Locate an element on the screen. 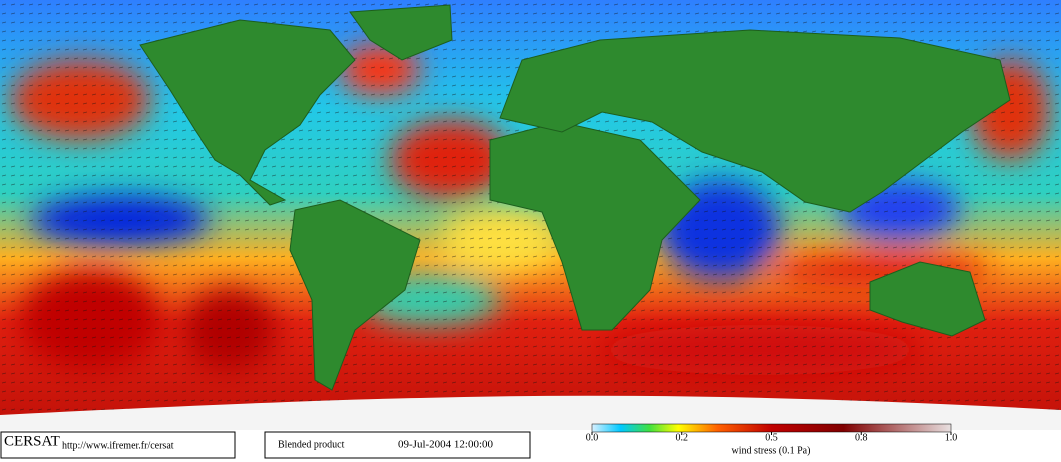 The height and width of the screenshot is (462, 1061). colorbar-label: wind stress (0.1 Pa) is located at coordinates (771, 450).